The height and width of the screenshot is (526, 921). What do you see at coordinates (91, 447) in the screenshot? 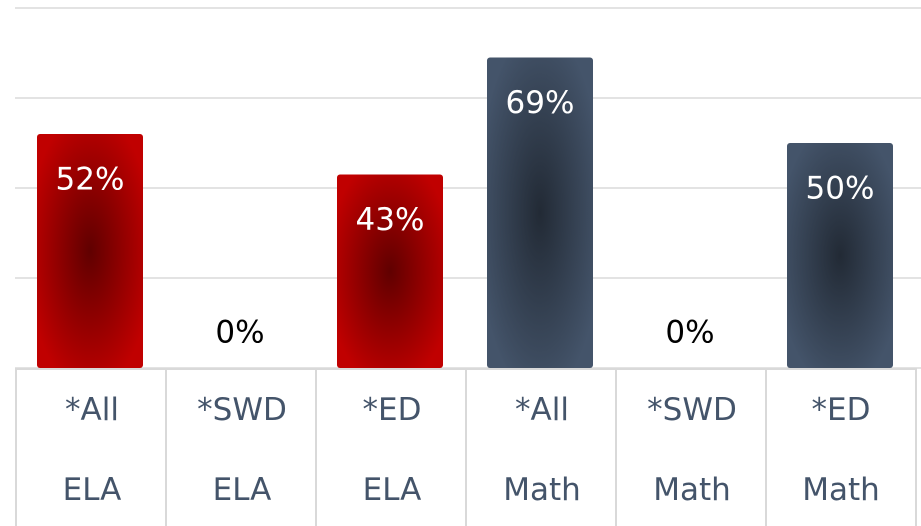
I see `x-tick-label: *All ELA` at bounding box center [91, 447].